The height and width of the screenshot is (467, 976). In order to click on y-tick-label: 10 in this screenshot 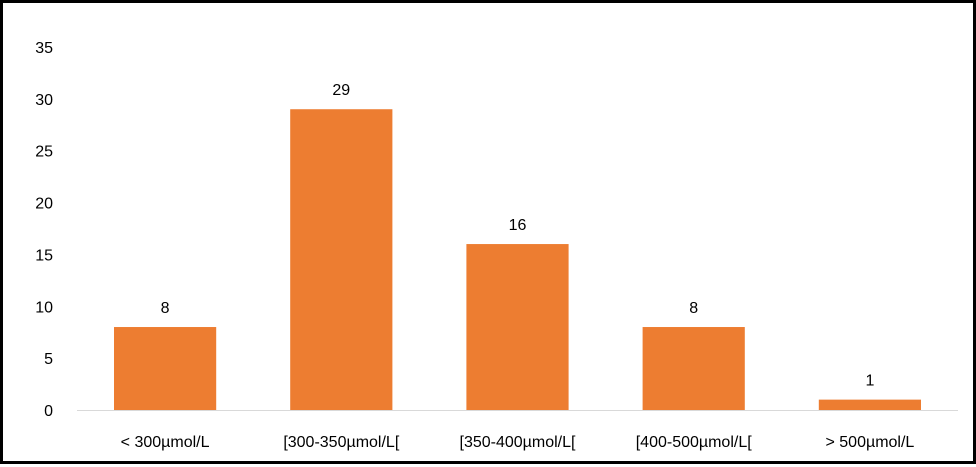, I will do `click(44, 307)`.